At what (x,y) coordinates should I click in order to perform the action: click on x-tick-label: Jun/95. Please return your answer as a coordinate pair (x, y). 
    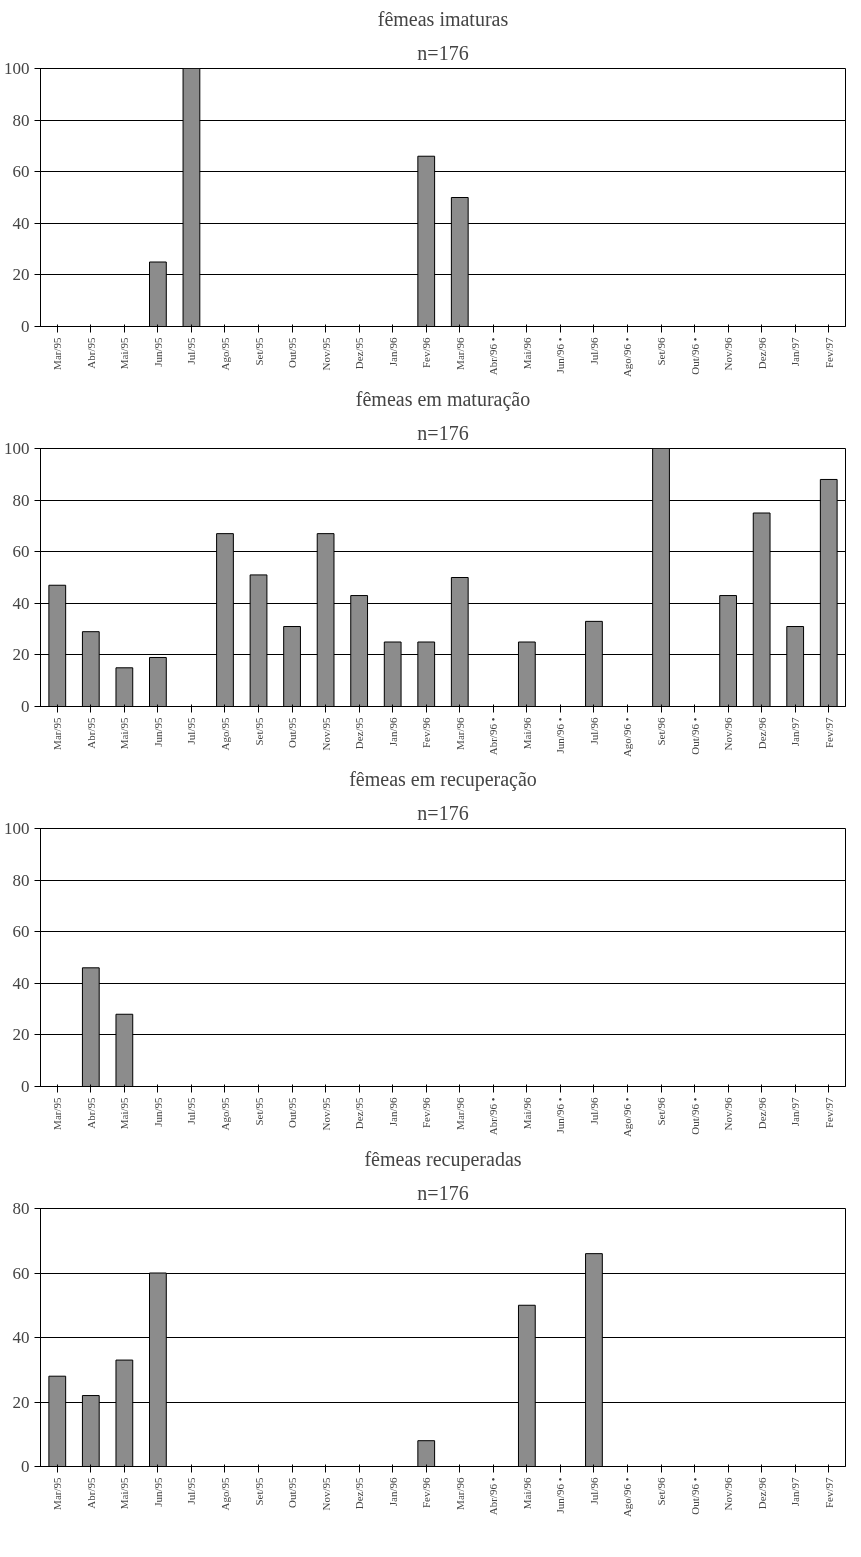
    Looking at the image, I should click on (157, 732).